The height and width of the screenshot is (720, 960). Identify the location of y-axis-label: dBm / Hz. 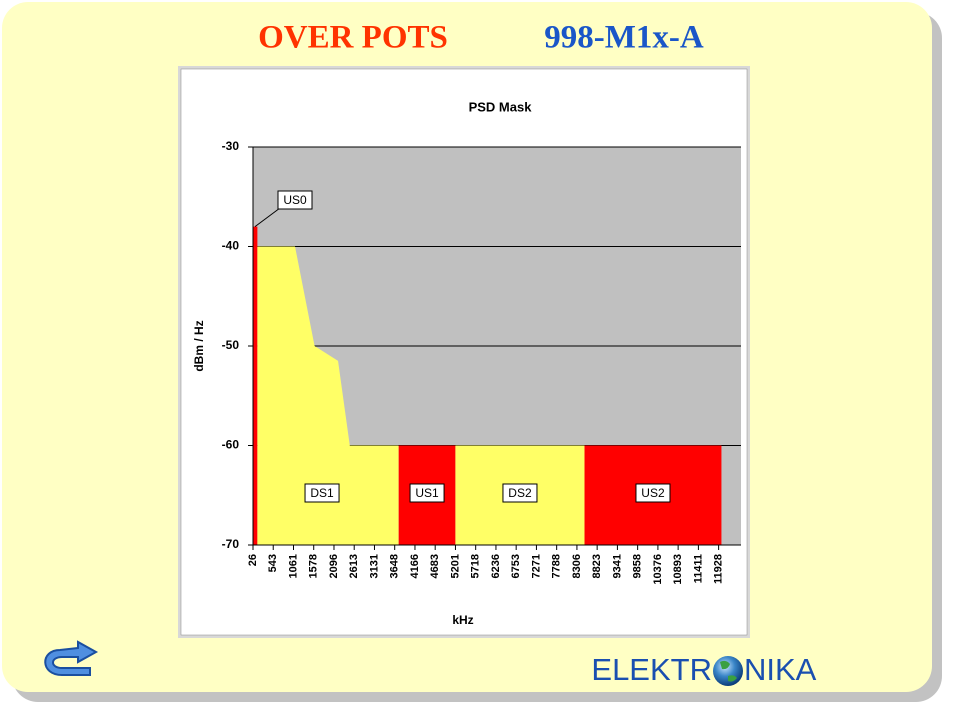
(199, 345).